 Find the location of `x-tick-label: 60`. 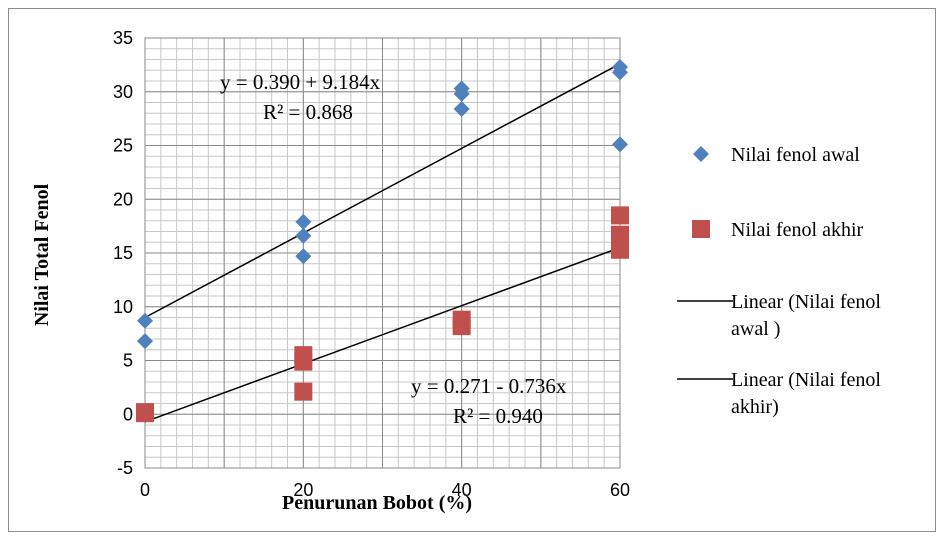

x-tick-label: 60 is located at coordinates (620, 490).